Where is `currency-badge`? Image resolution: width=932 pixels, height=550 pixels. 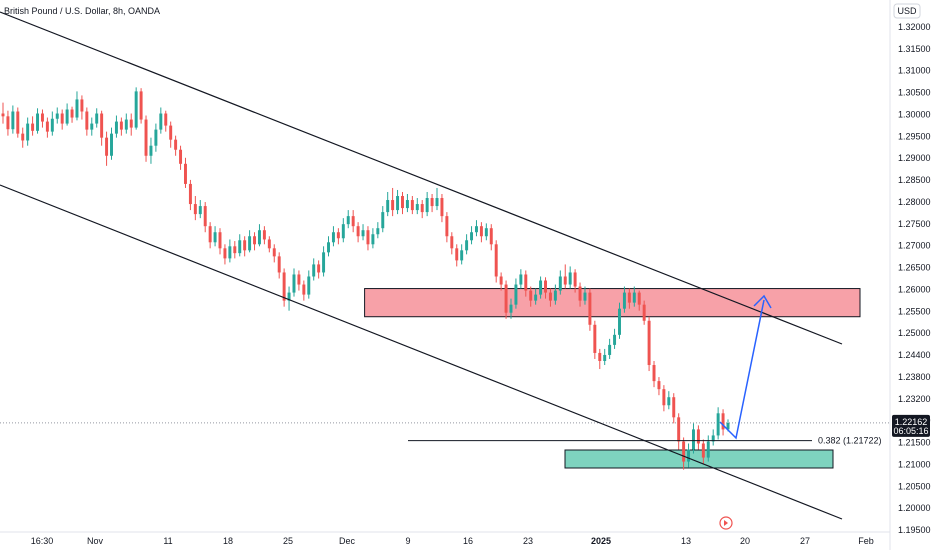 currency-badge is located at coordinates (907, 11).